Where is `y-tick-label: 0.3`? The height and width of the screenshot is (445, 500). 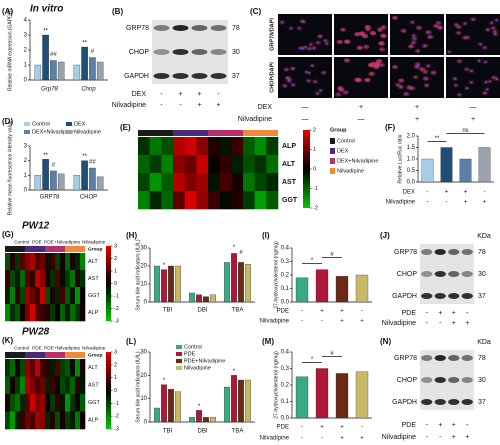
y-tick-label: 0.3 is located at coordinates (285, 262).